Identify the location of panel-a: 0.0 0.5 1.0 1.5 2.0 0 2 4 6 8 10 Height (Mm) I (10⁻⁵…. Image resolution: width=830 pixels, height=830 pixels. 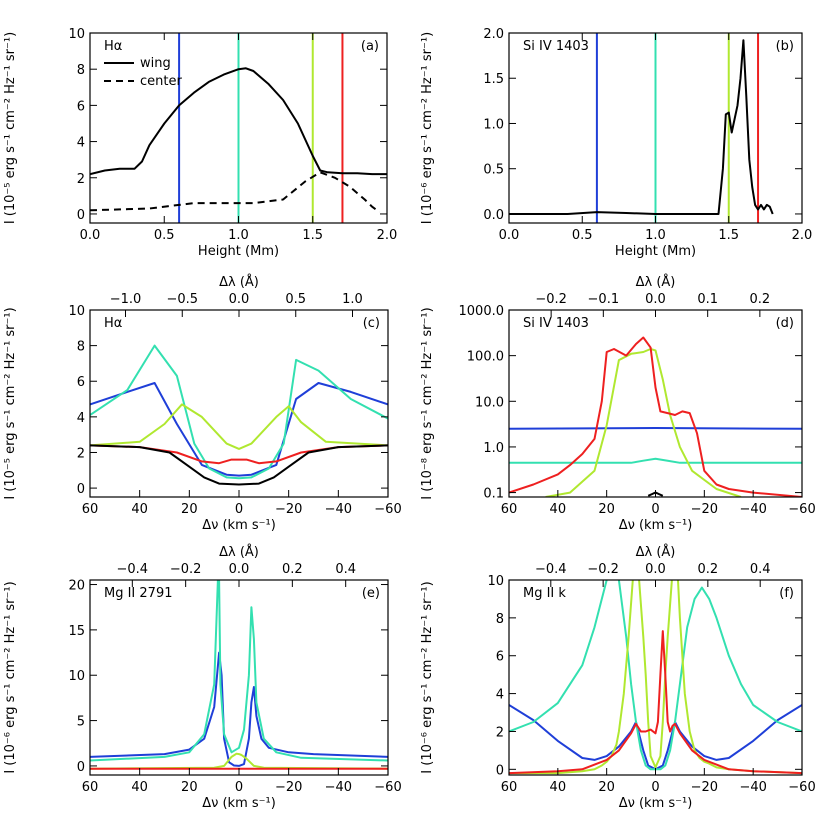
(200, 143).